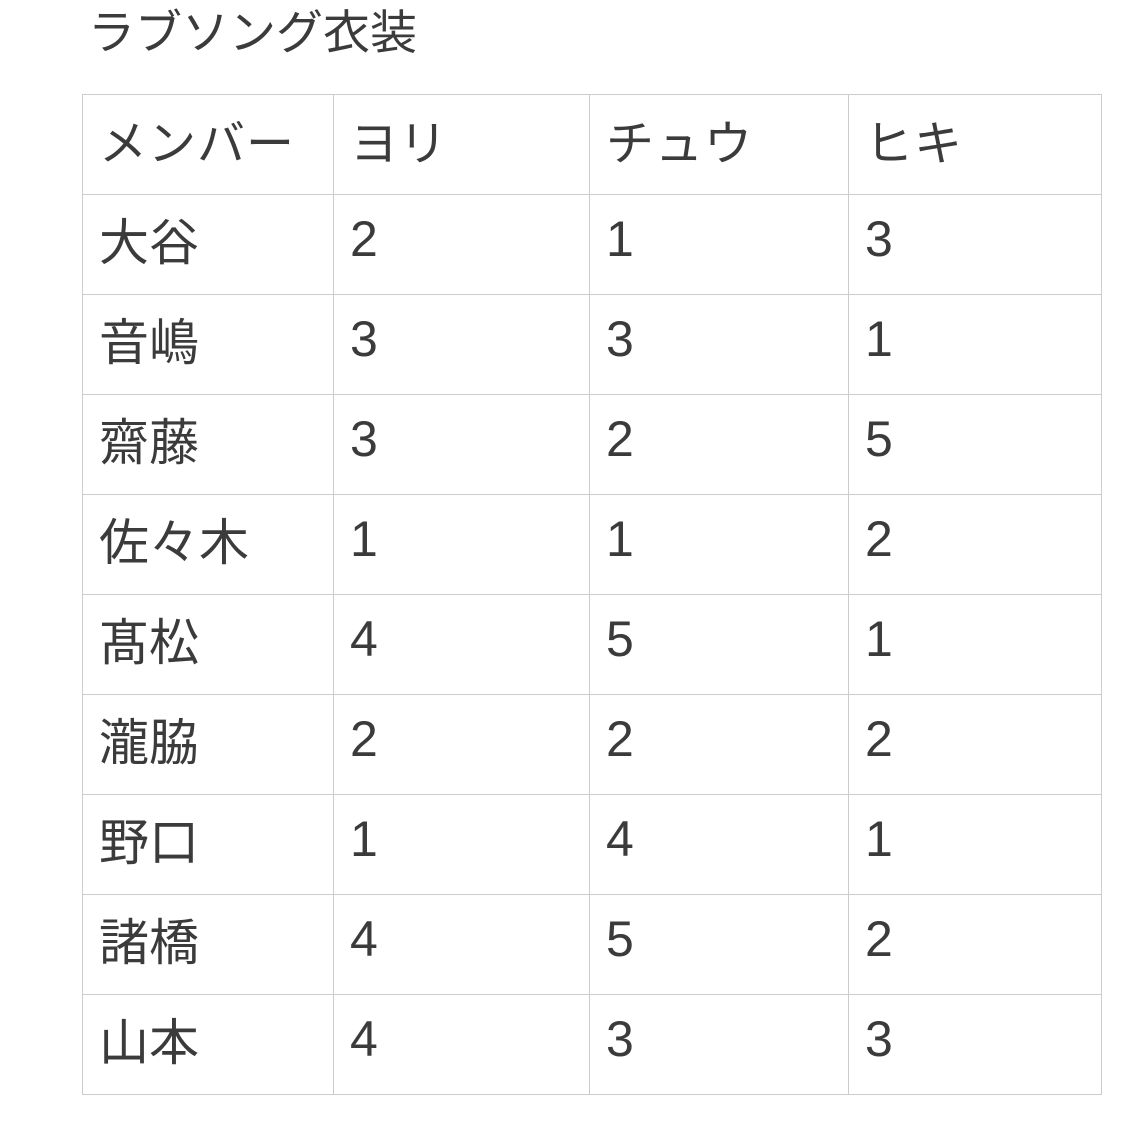 The height and width of the screenshot is (1133, 1121). Describe the element at coordinates (208, 245) in the screenshot. I see `member-cell: 大谷` at that location.